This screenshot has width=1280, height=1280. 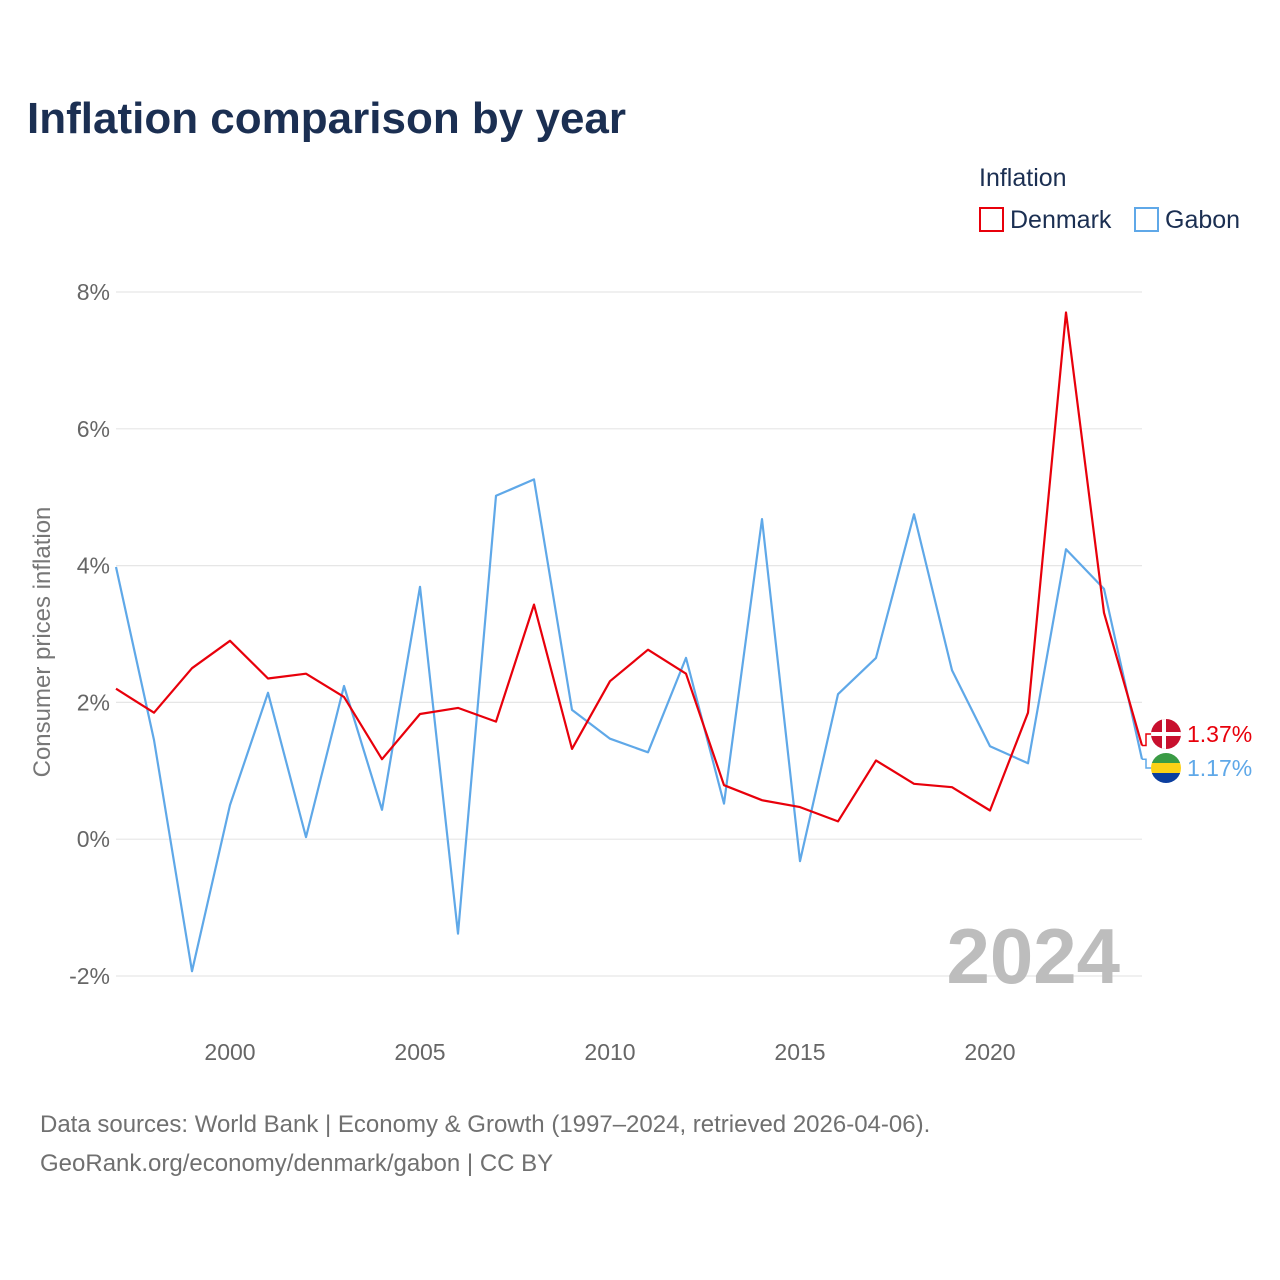 I want to click on legend-swatch-gabon, so click(x=1146, y=219).